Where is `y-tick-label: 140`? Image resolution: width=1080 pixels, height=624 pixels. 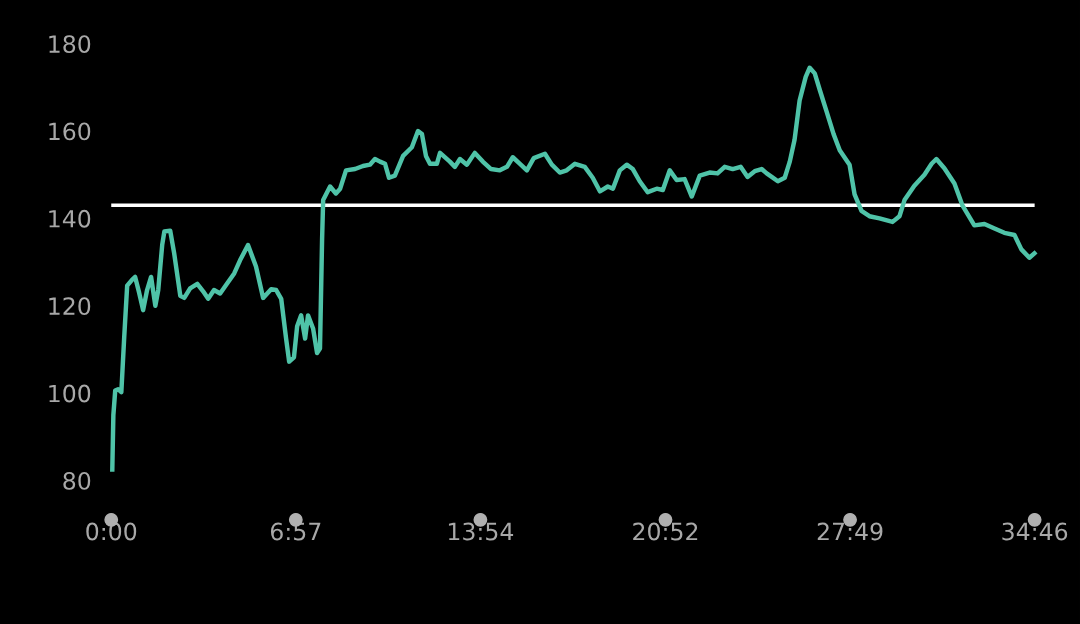 y-tick-label: 140 is located at coordinates (70, 218).